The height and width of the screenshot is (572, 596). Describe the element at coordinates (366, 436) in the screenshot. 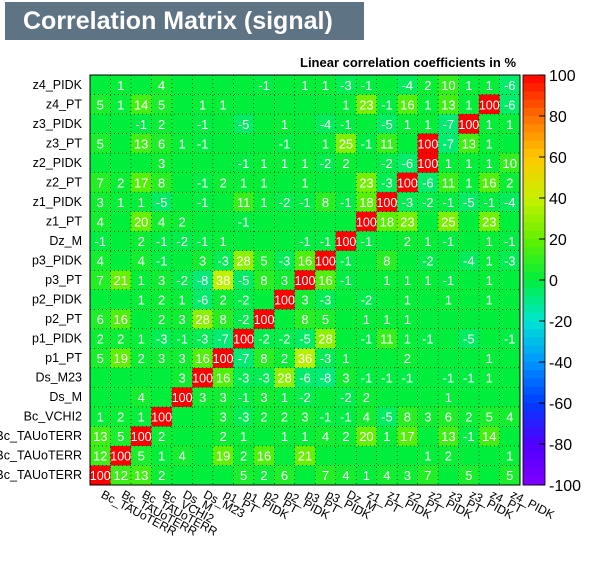

I see `cell-value-label: 20` at that location.